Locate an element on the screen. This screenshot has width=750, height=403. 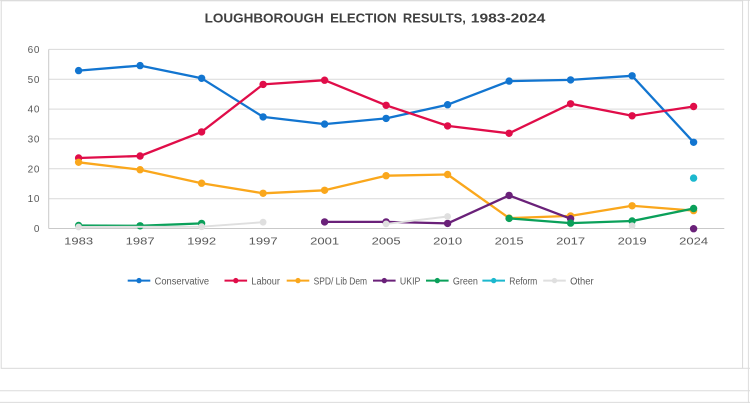
svg-text: Labour is located at coordinates (265, 281).